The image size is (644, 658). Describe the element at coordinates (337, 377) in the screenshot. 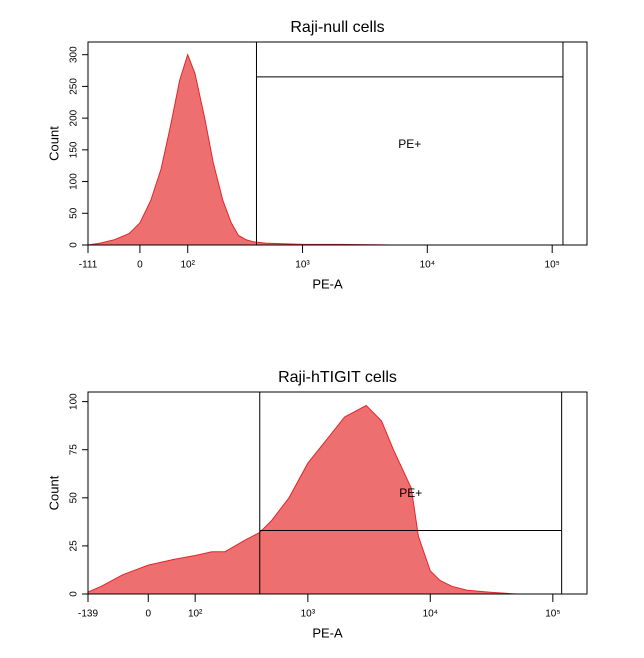

I see `chart-title: Raji-hTIGIT cells` at that location.